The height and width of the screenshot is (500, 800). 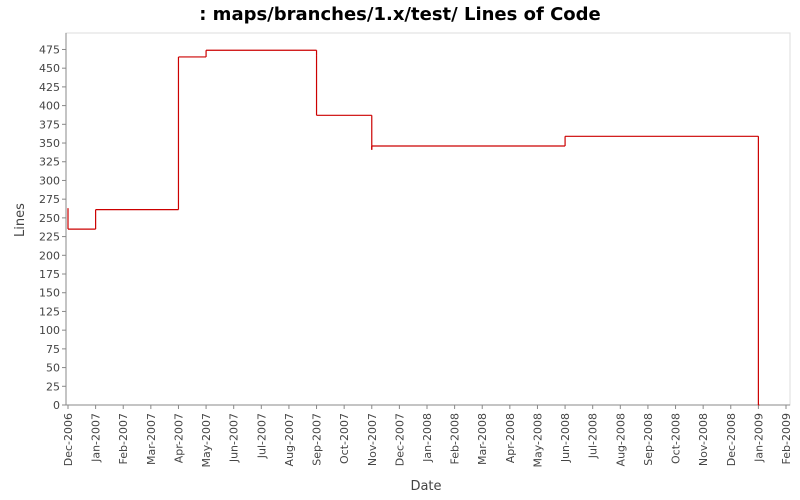 I want to click on x-tick-label: Feb-2009, so click(x=786, y=438).